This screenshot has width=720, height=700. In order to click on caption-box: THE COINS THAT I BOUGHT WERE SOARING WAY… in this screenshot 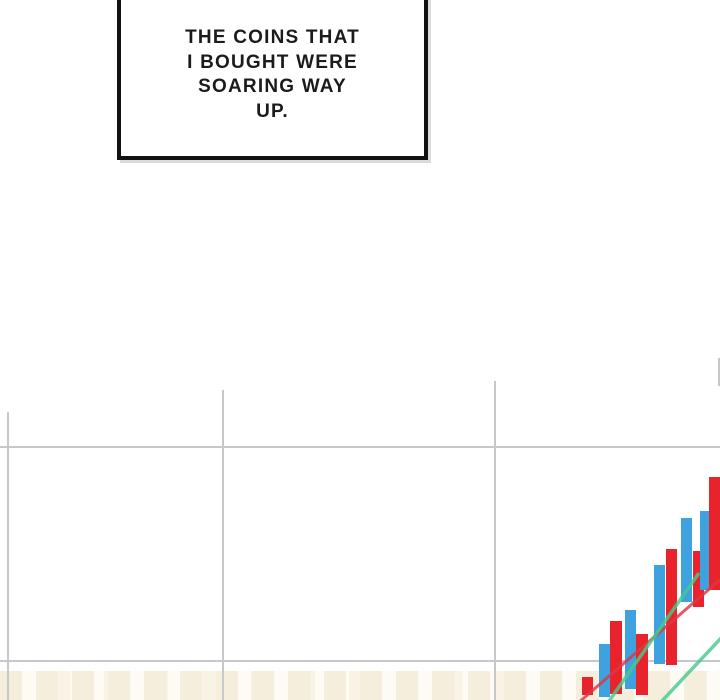, I will do `click(272, 80)`.